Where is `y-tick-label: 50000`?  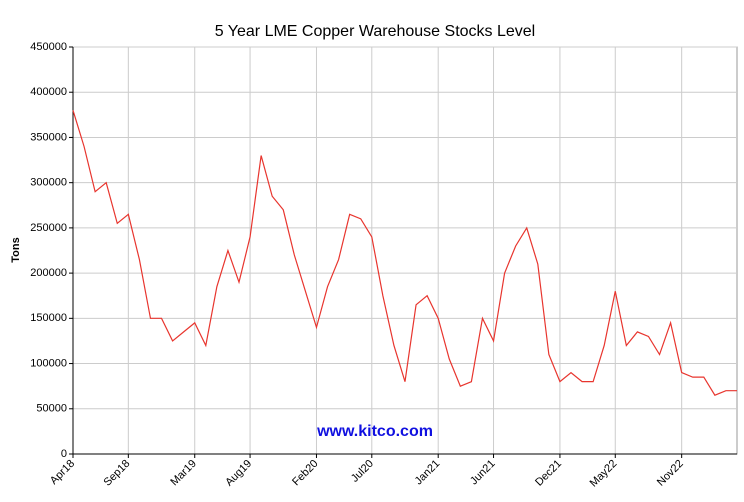
y-tick-label: 50000 is located at coordinates (51, 409).